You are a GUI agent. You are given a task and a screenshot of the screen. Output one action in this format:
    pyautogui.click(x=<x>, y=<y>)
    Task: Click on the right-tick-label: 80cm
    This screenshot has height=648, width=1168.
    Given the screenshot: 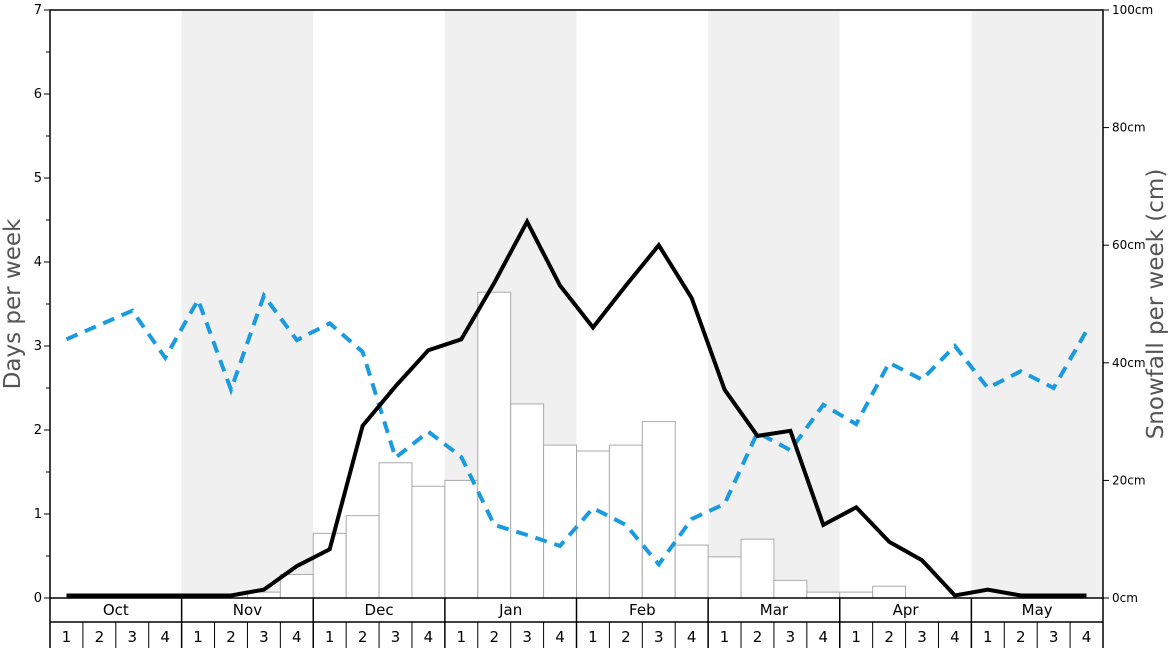 What is the action you would take?
    pyautogui.click(x=1129, y=128)
    